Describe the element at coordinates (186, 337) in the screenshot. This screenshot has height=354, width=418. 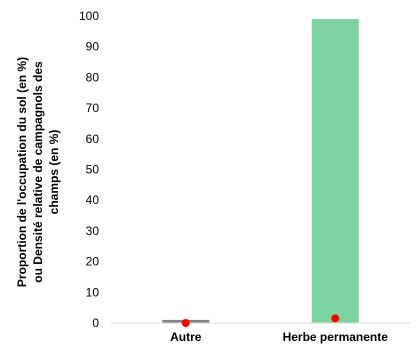
I see `x-tick-label: Autre` at that location.